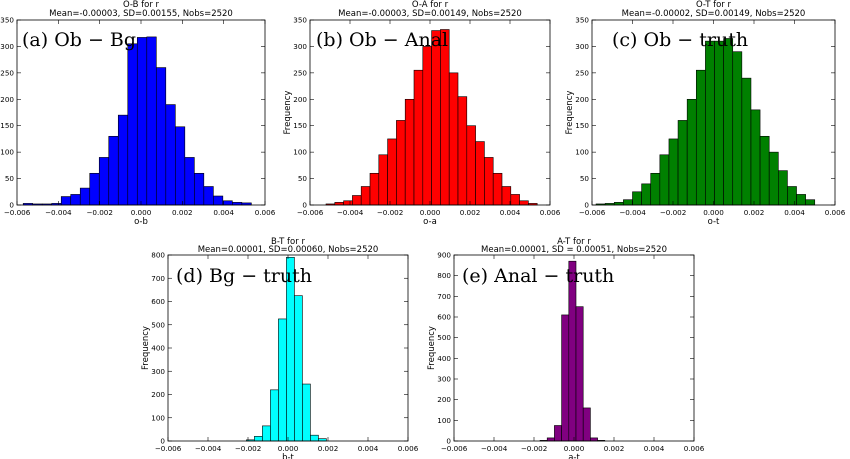  What do you see at coordinates (444, 337) in the screenshot?
I see `y-tick-label: 500` at bounding box center [444, 337].